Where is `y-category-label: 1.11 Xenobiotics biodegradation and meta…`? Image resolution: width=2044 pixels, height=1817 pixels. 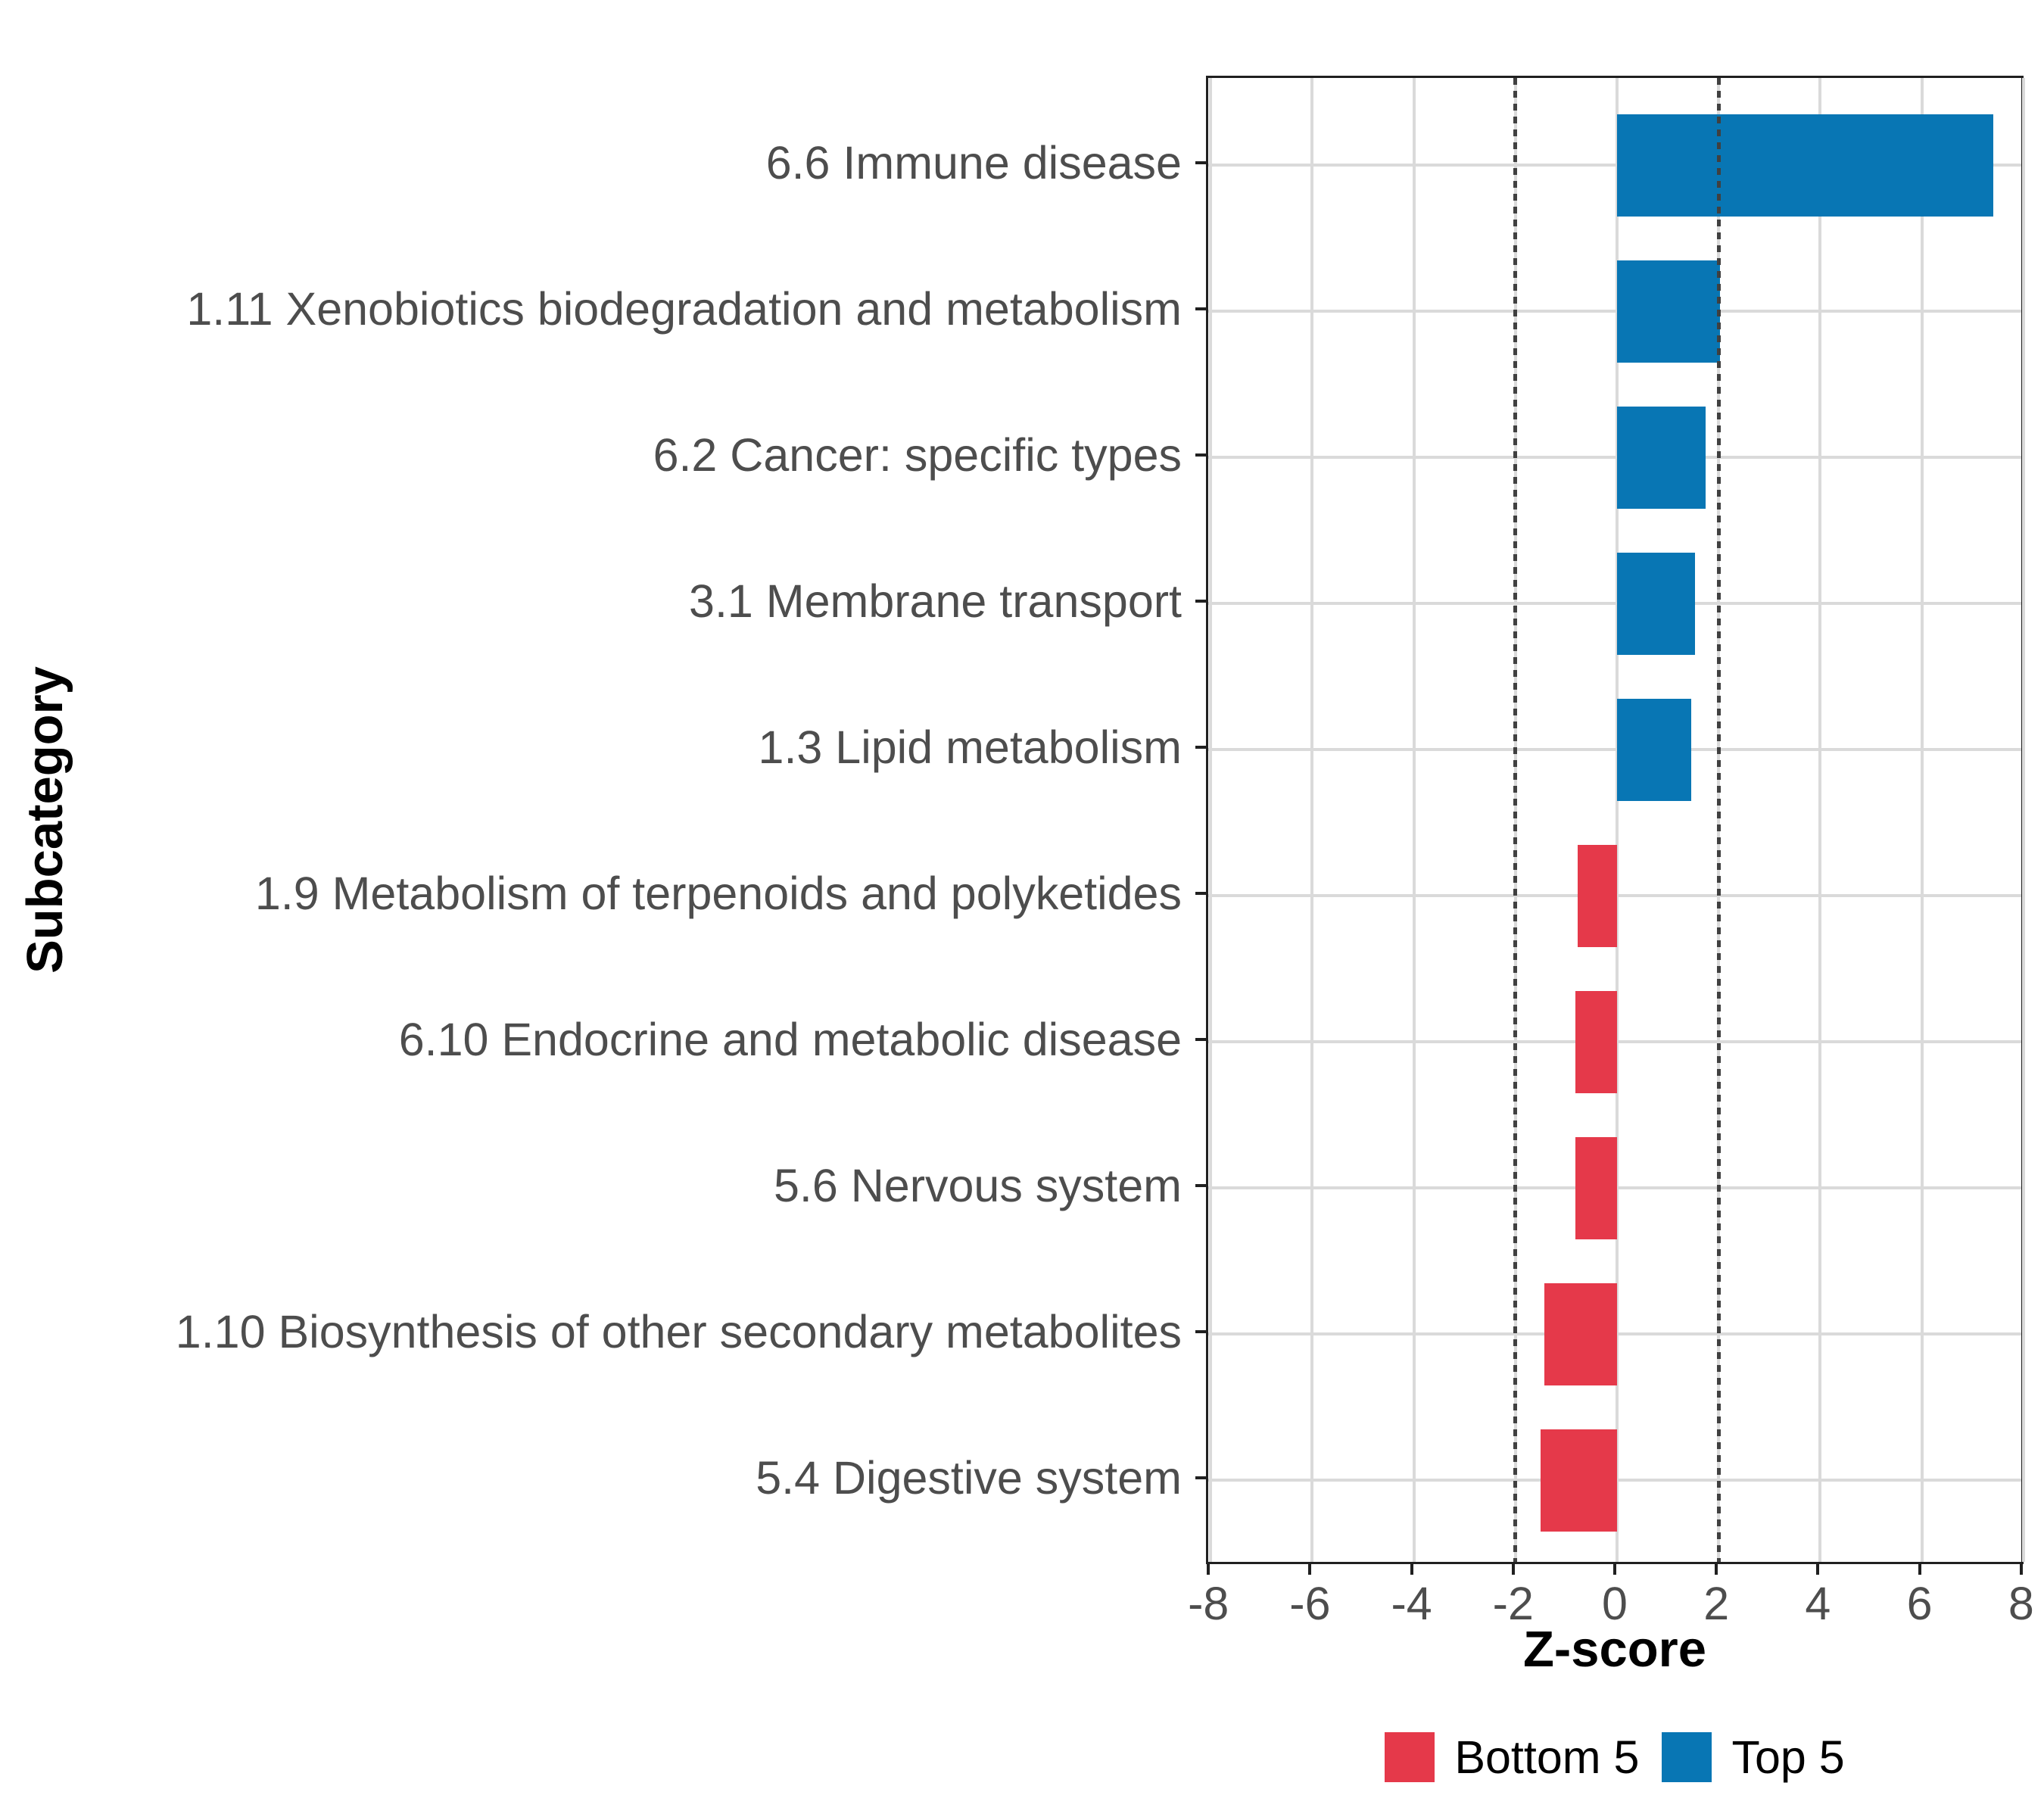 y-category-label: 1.11 Xenobiotics biodegradation and meta… is located at coordinates (684, 309).